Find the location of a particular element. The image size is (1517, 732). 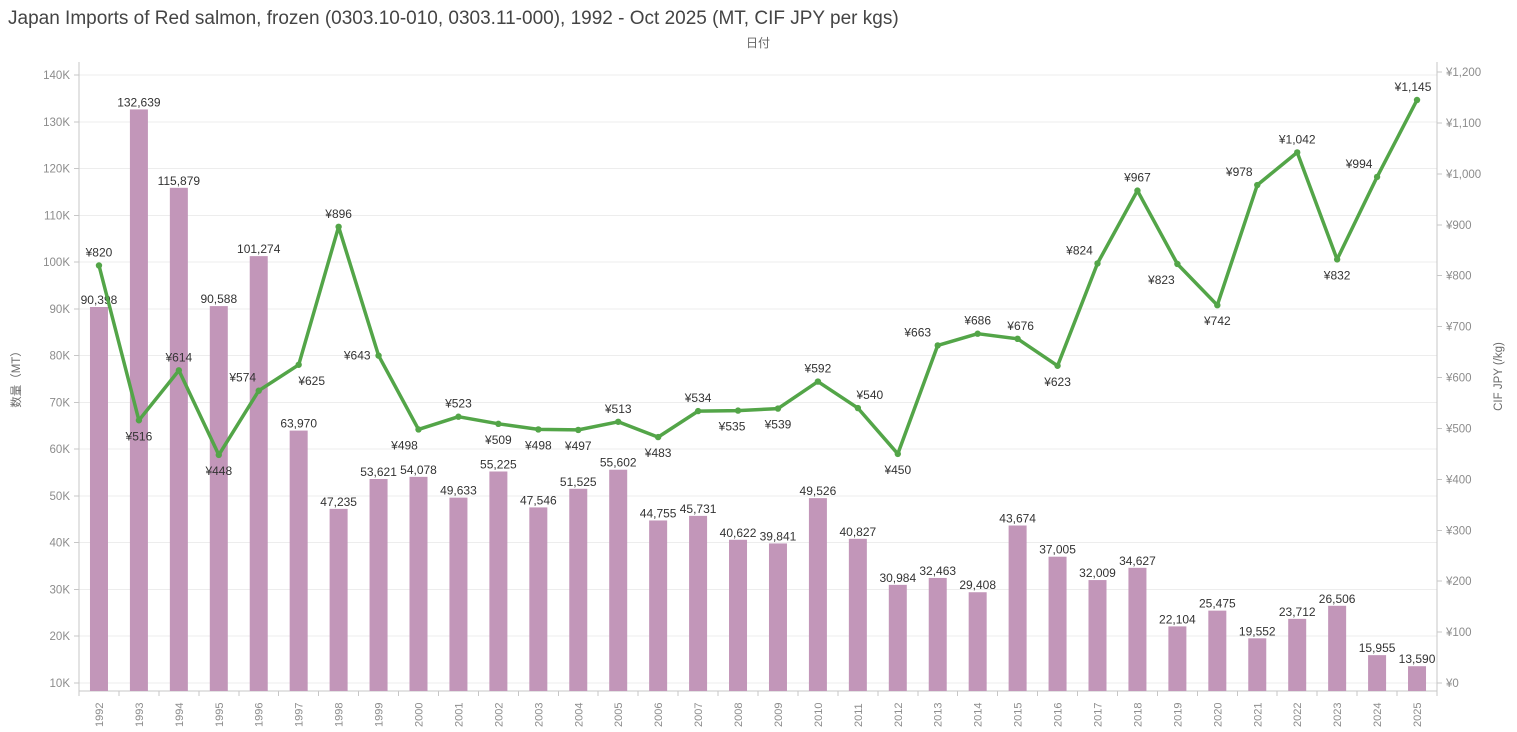

right-tick-label: ¥1,100 is located at coordinates (1463, 124).